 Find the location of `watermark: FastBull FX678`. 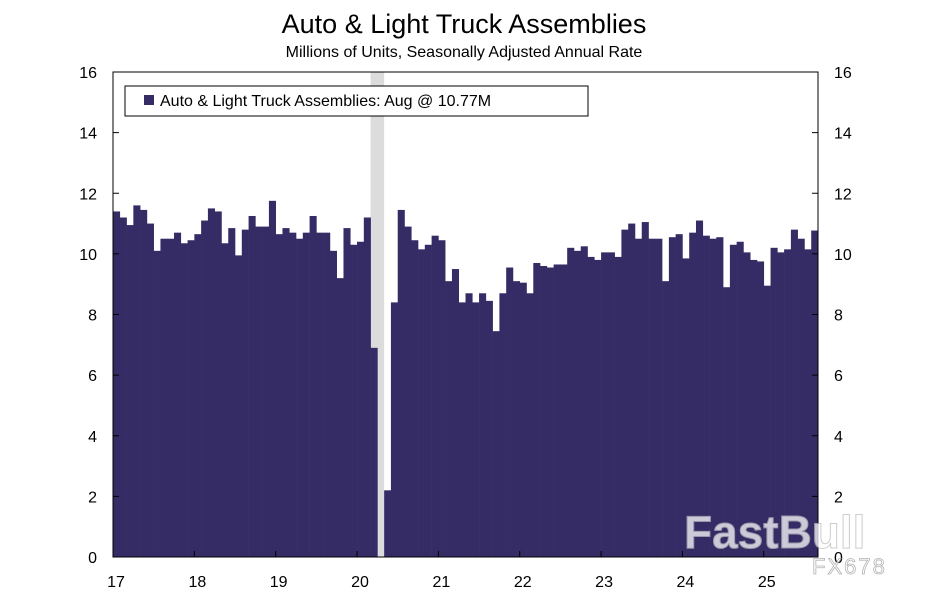

watermark: FastBull FX678 is located at coordinates (785, 543).